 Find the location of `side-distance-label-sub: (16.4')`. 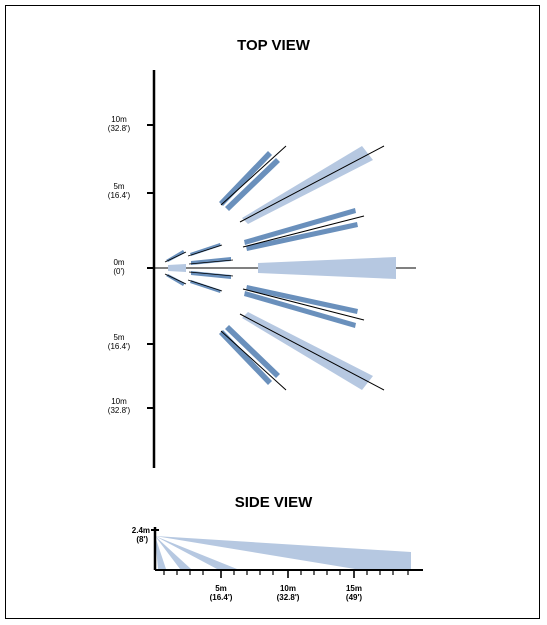

side-distance-label-sub: (16.4') is located at coordinates (221, 597).